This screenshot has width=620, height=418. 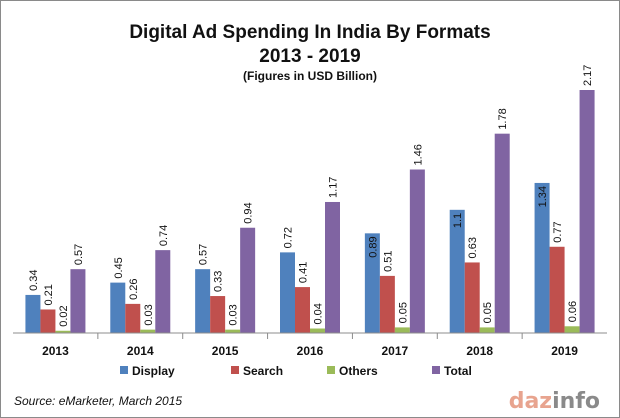 I want to click on x-tick-label-2015: 2015, so click(x=225, y=351).